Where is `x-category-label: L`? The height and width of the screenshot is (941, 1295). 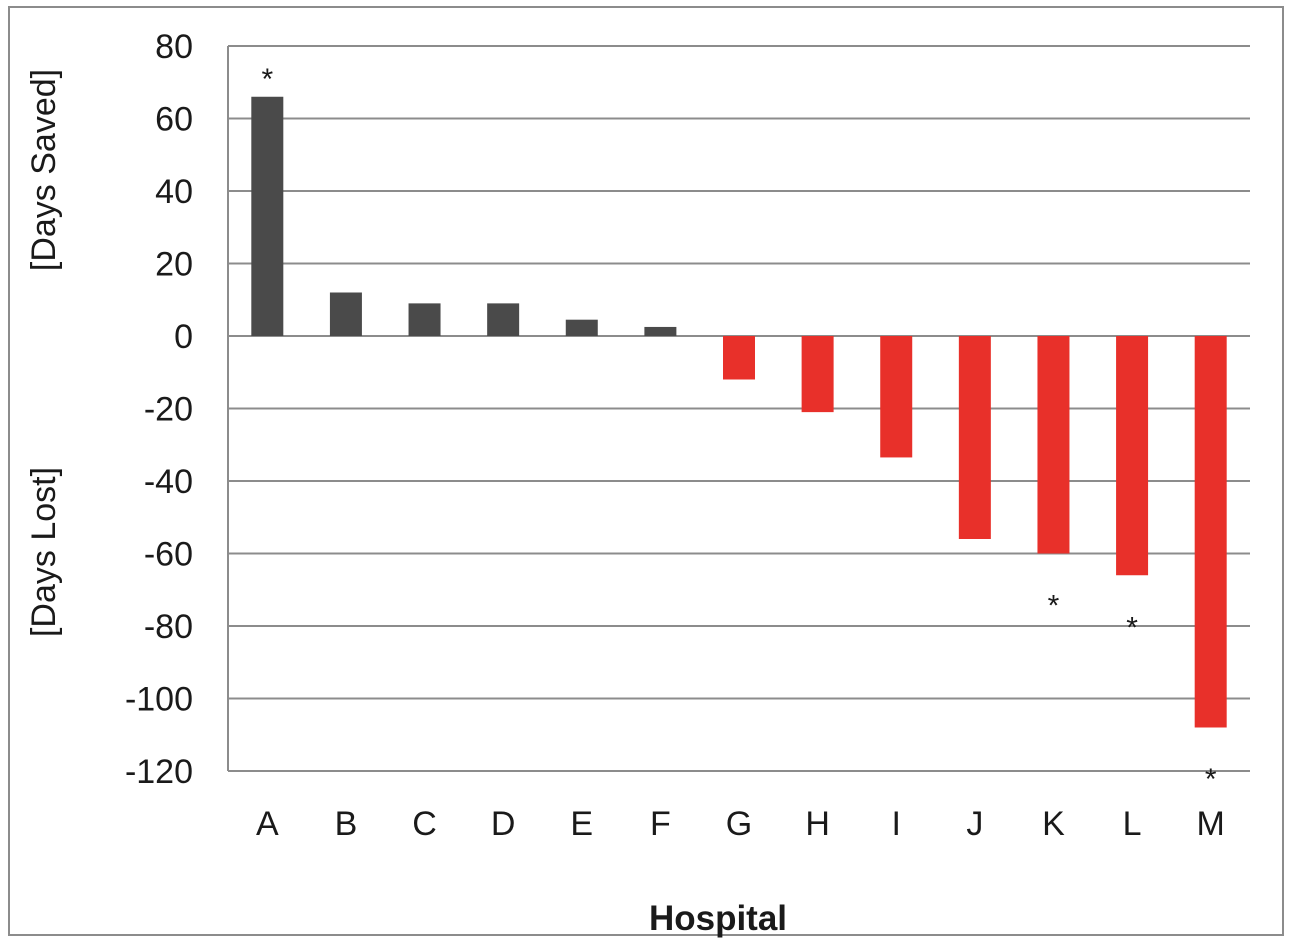 x-category-label: L is located at coordinates (1132, 824).